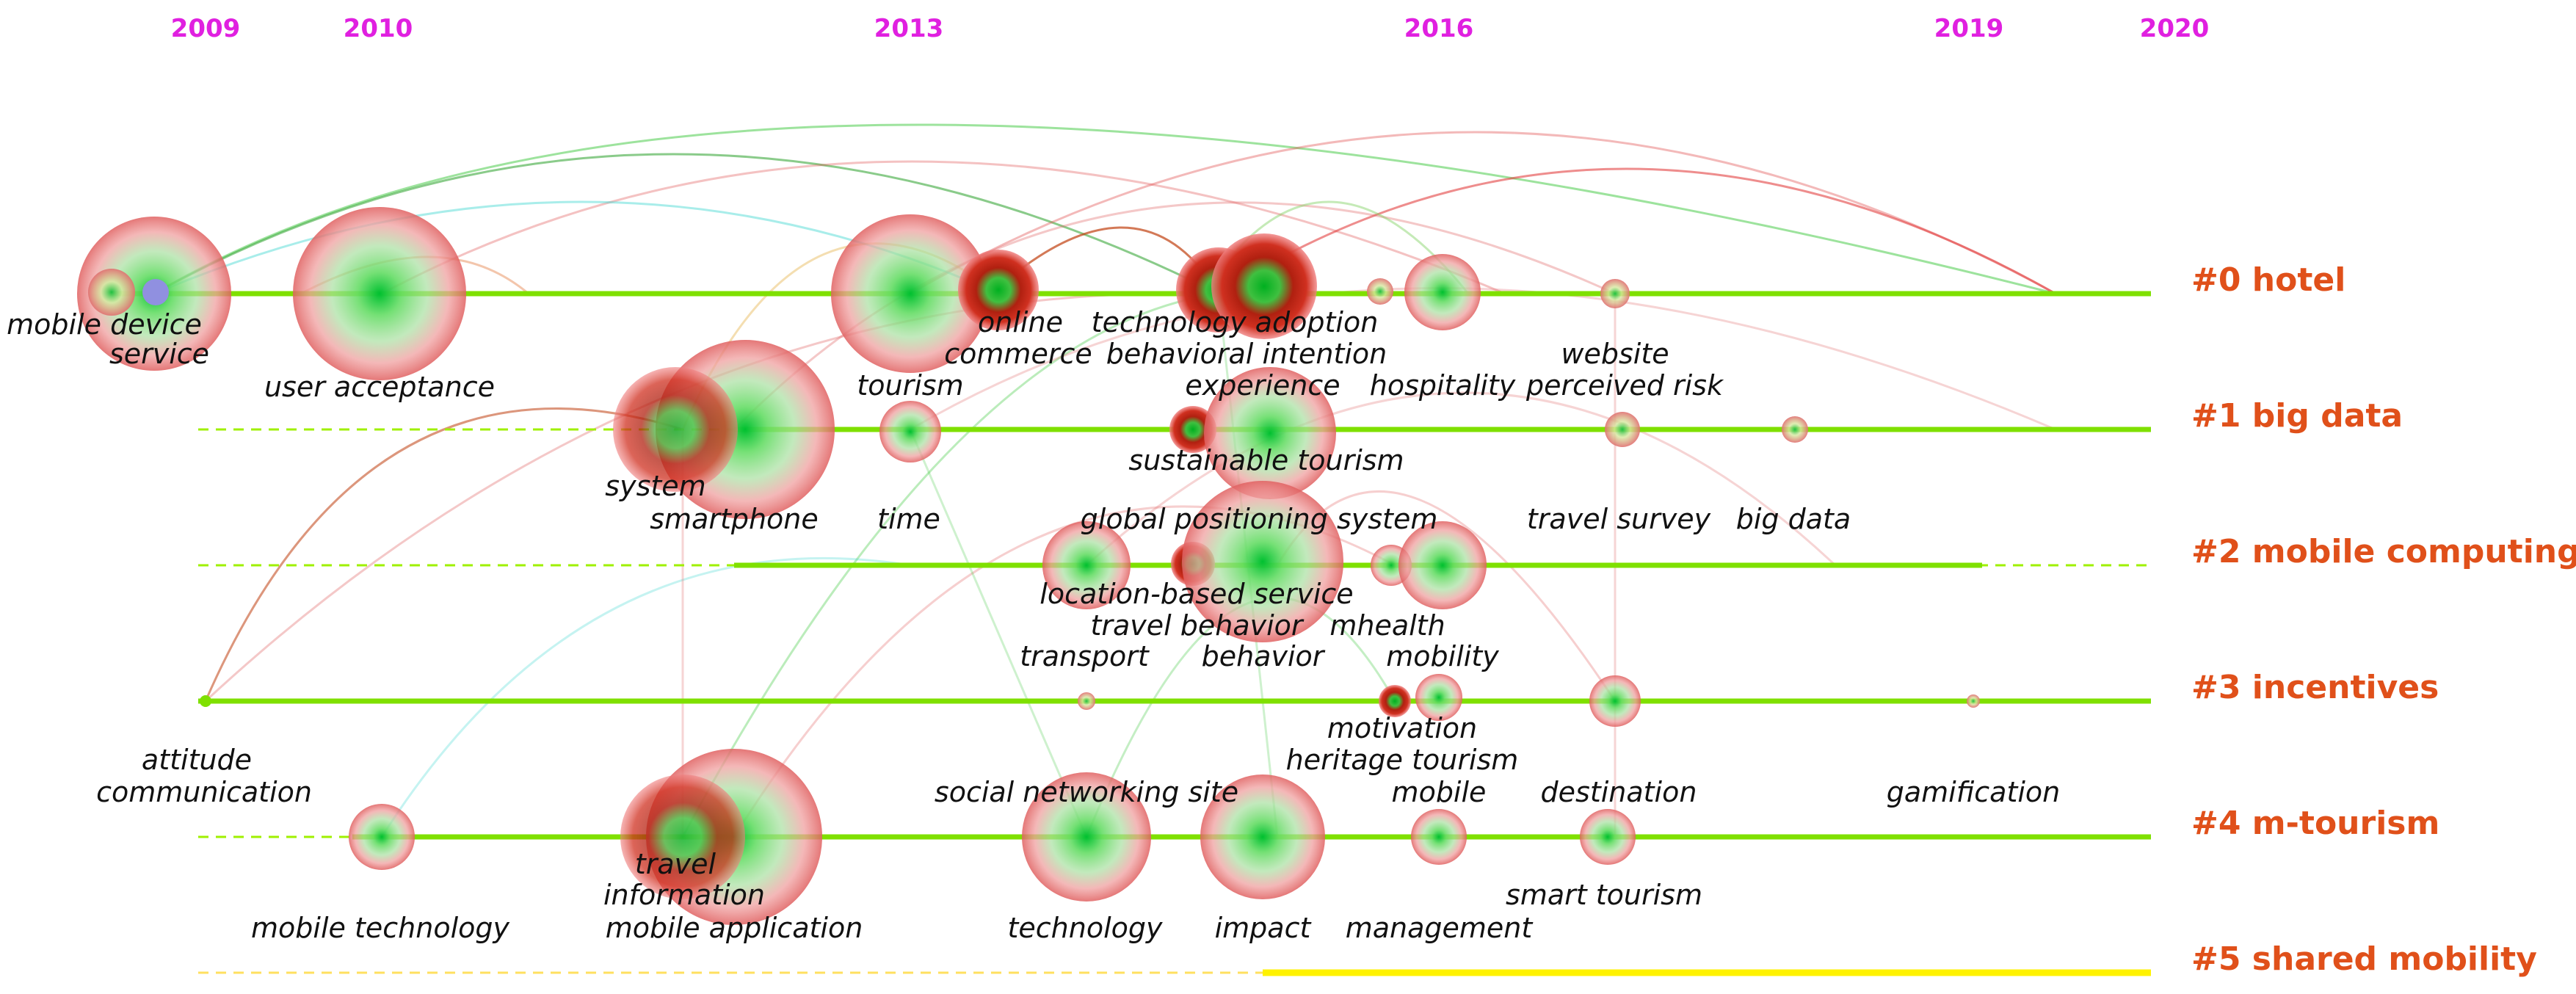 The height and width of the screenshot is (994, 2576). I want to click on label-behavior: behavior, so click(1264, 656).